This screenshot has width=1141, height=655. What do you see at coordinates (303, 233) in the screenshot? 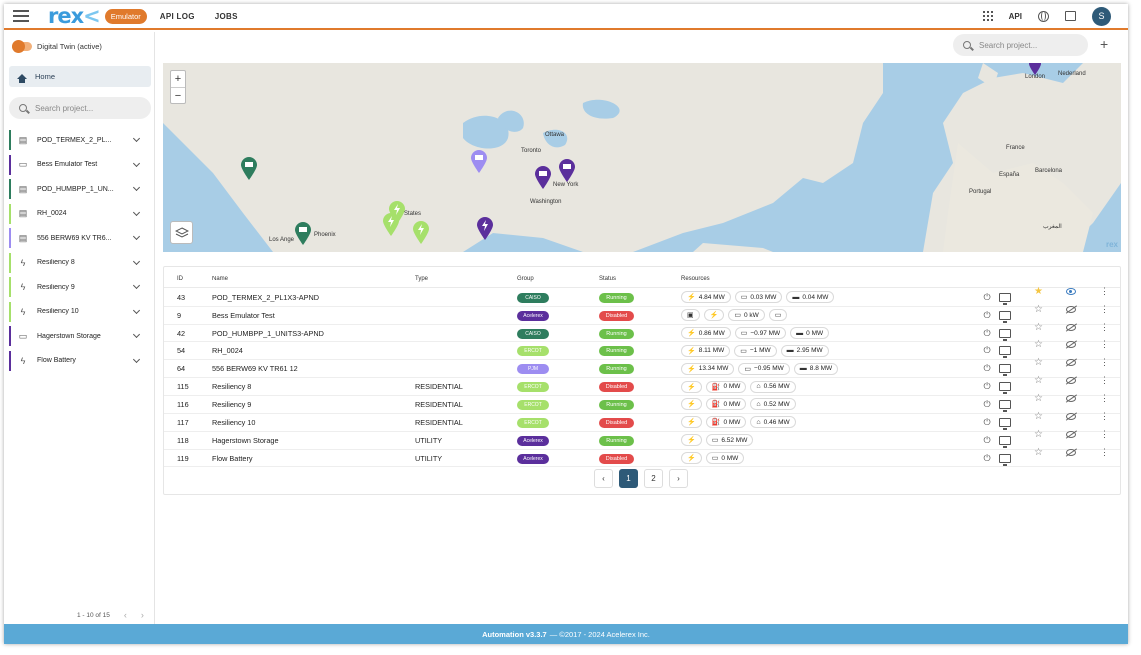
I see `map-pin-humbpp` at bounding box center [303, 233].